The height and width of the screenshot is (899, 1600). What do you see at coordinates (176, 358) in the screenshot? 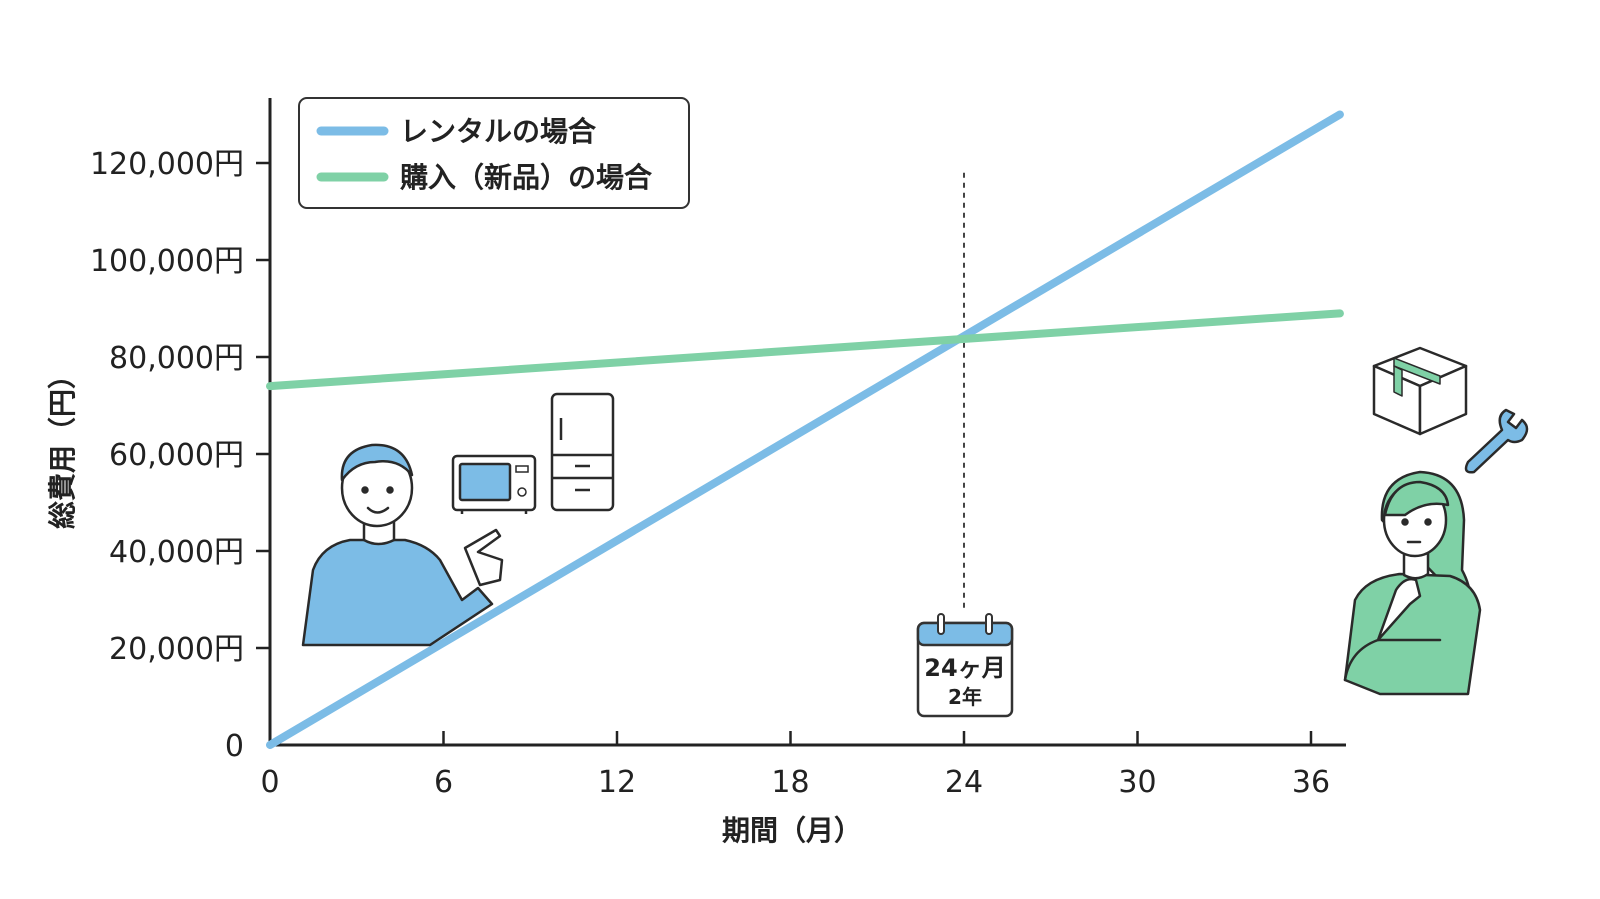
I see `y-tick-label: 80,000円` at bounding box center [176, 358].